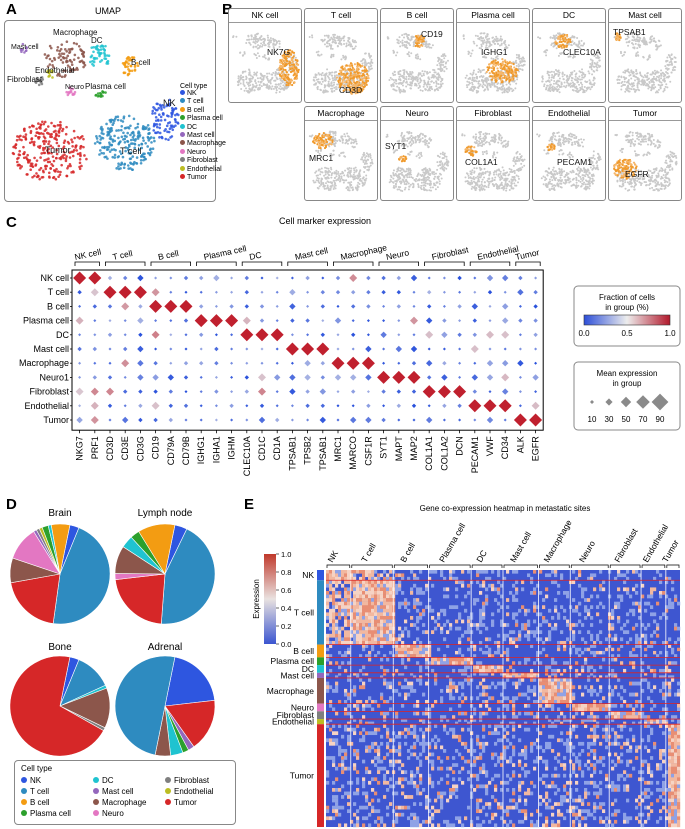  What do you see at coordinates (493, 16) in the screenshot?
I see `feature-plot-title: Plasma cell` at bounding box center [493, 16].